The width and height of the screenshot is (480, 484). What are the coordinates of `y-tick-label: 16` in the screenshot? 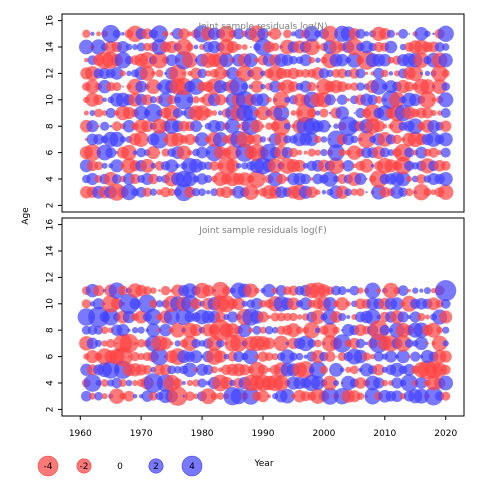 It's located at (51, 21).